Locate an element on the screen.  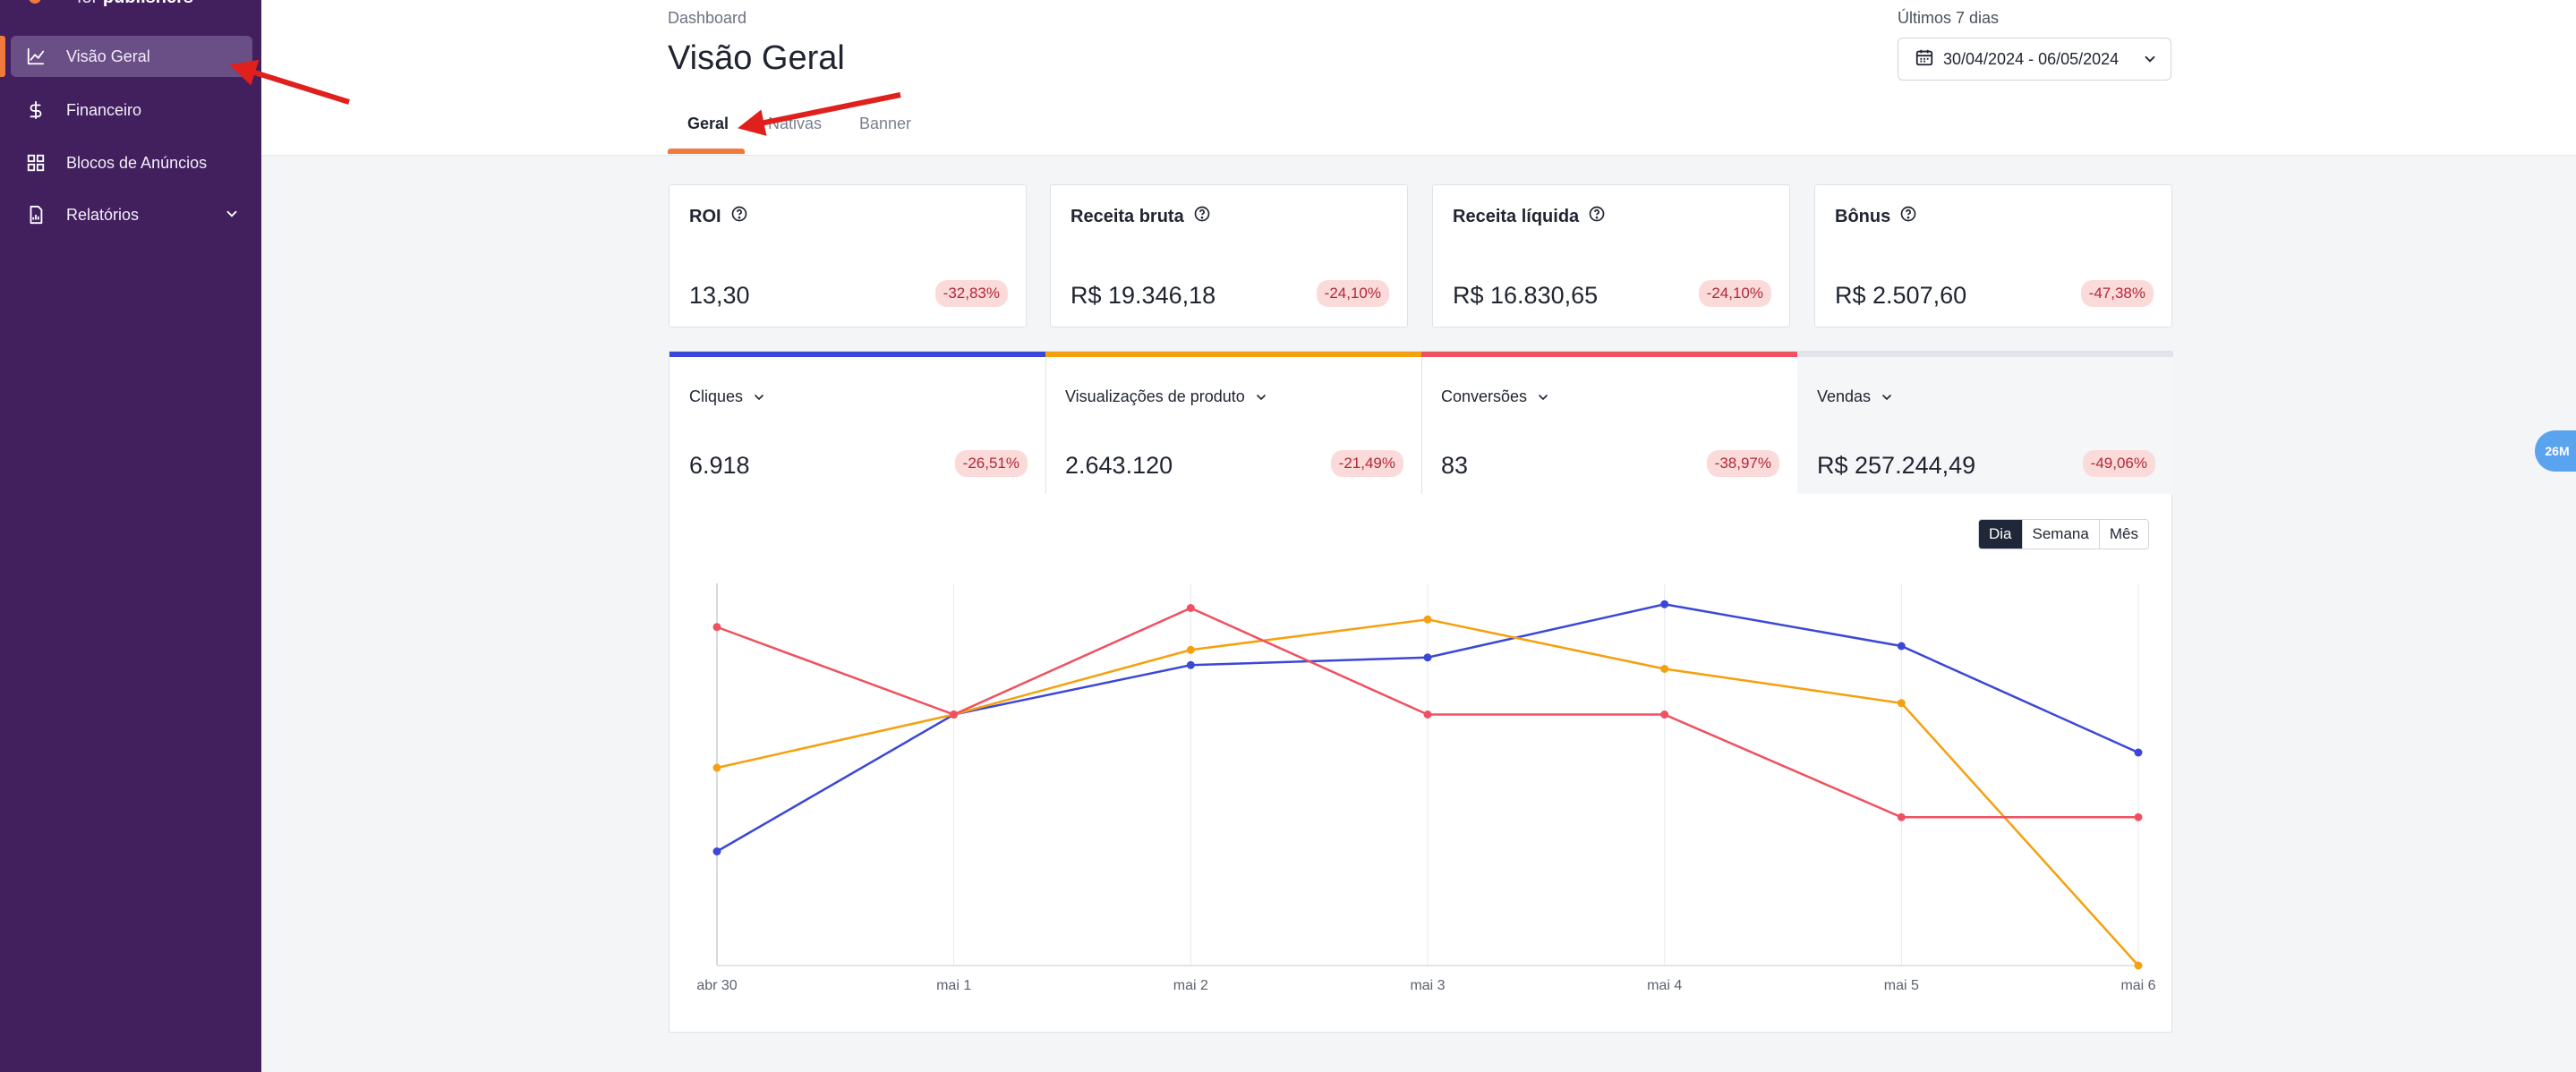
breadcrumb: Dashboard is located at coordinates (707, 18).